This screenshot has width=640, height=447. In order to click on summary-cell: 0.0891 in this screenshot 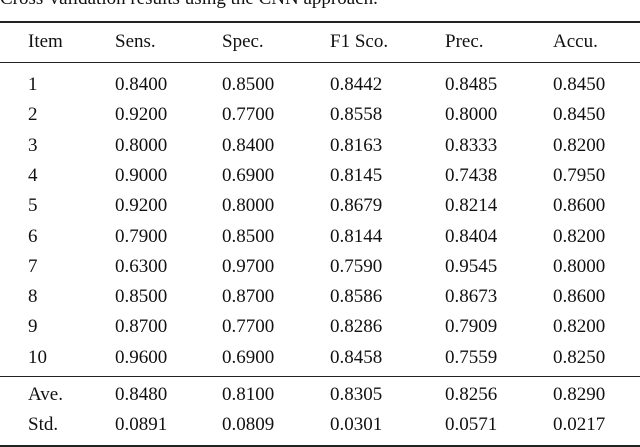, I will do `click(141, 424)`.